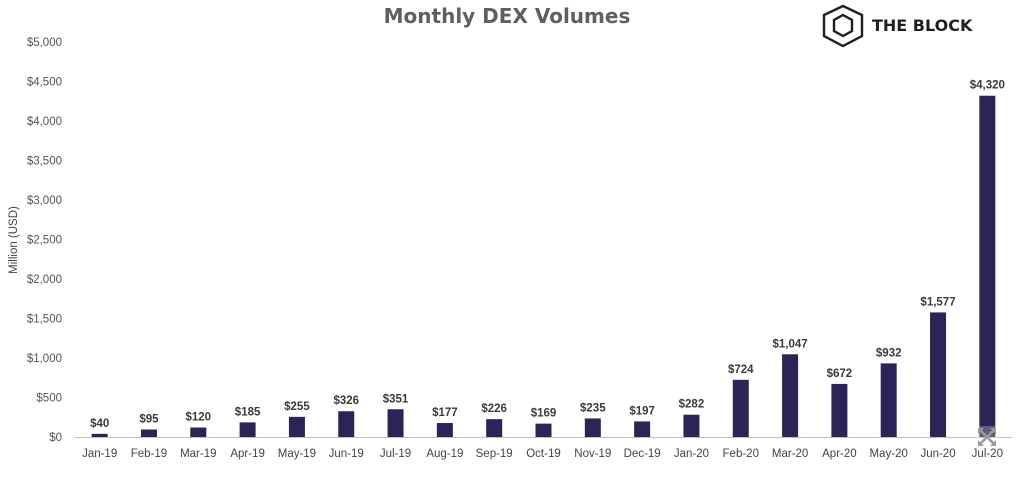 This screenshot has height=480, width=1024. What do you see at coordinates (494, 409) in the screenshot?
I see `data-label: $226` at bounding box center [494, 409].